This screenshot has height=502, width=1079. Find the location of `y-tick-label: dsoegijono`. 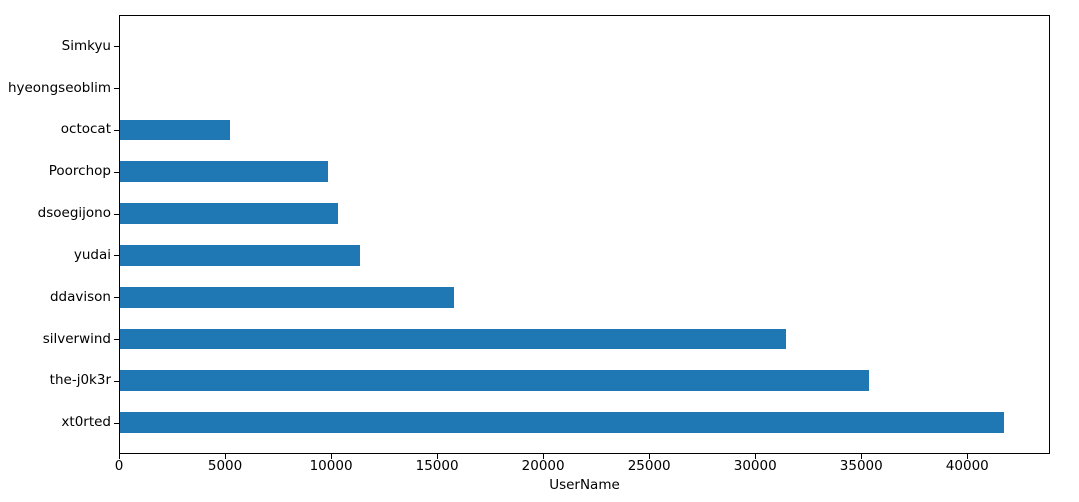

y-tick-label: dsoegijono is located at coordinates (74, 213).